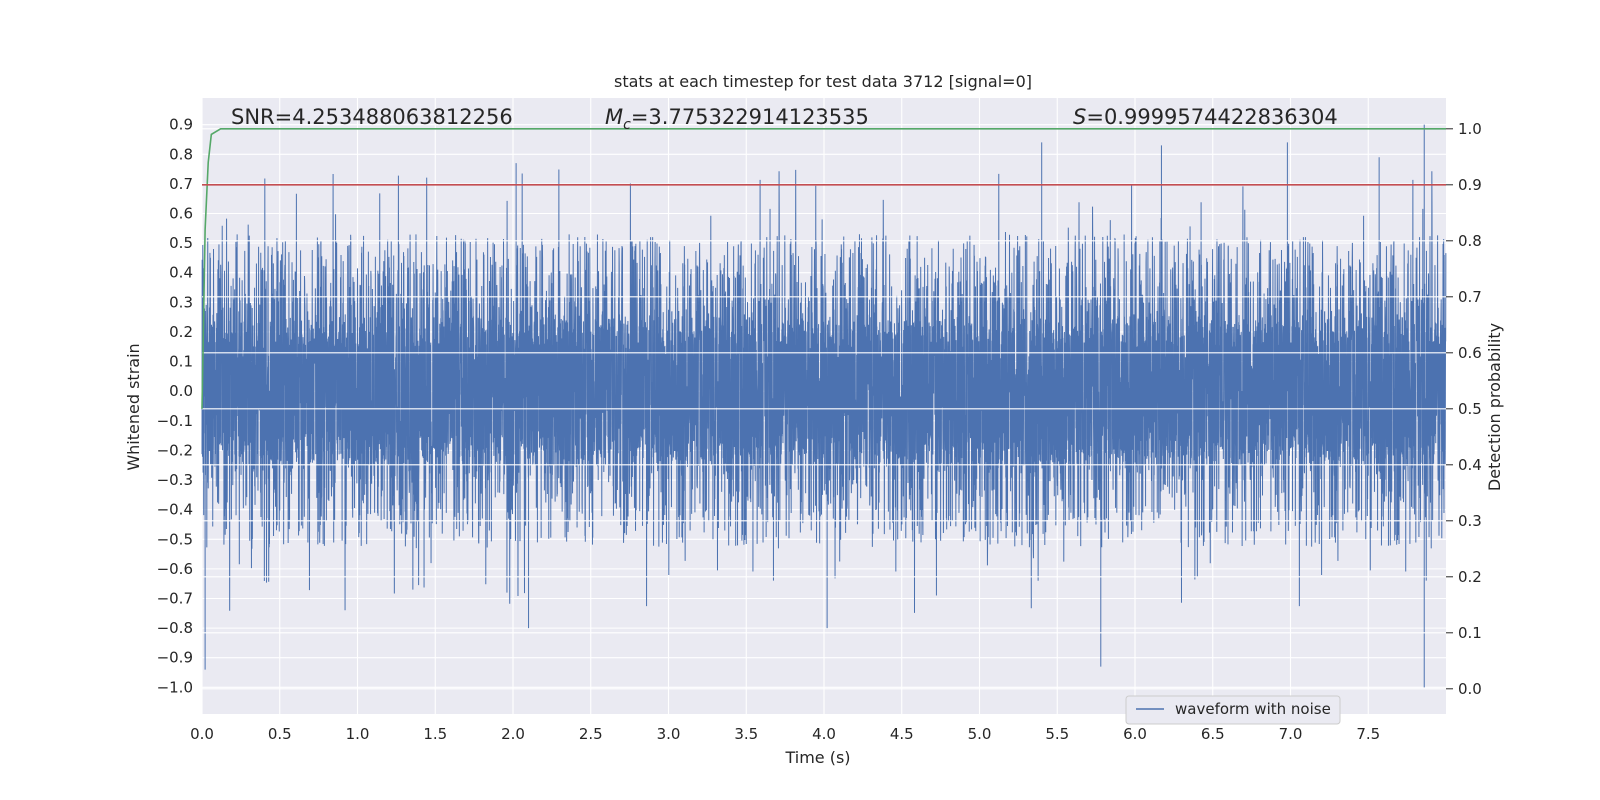 The image size is (1600, 800). Describe the element at coordinates (175, 569) in the screenshot. I see `y-left-tick-label: −0.6` at that location.